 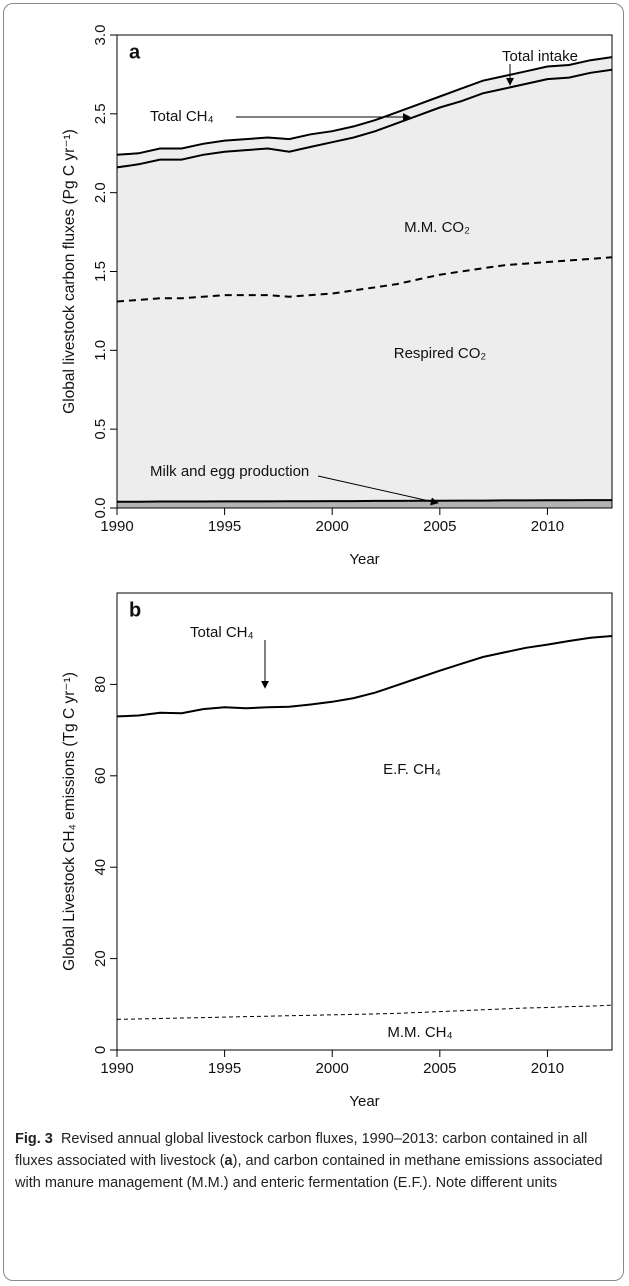 I want to click on y-tick-label: 20, so click(x=100, y=958).